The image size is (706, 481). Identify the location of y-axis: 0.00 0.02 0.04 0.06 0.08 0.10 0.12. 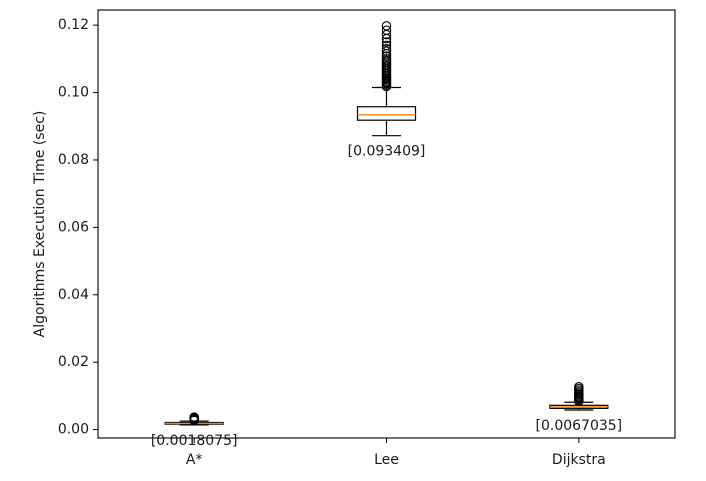
(78, 227).